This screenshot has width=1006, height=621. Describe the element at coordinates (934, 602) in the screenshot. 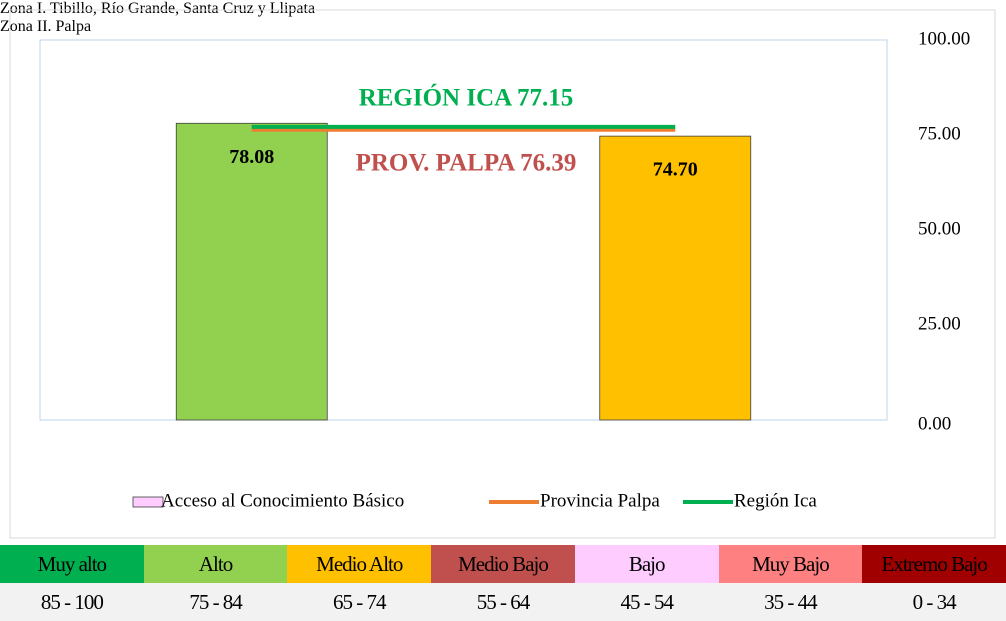

I see `scale-range: 0 - 34` at that location.